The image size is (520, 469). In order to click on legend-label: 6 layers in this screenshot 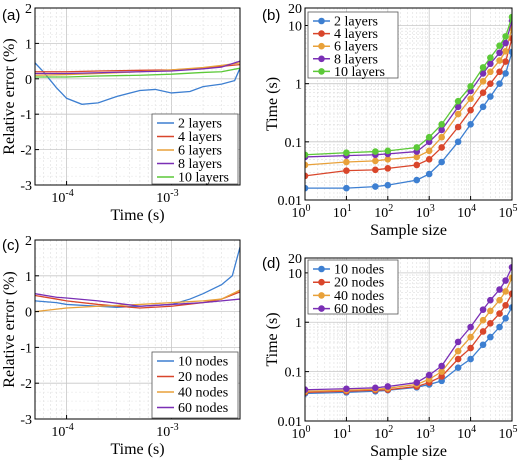, I will do `click(356, 47)`.